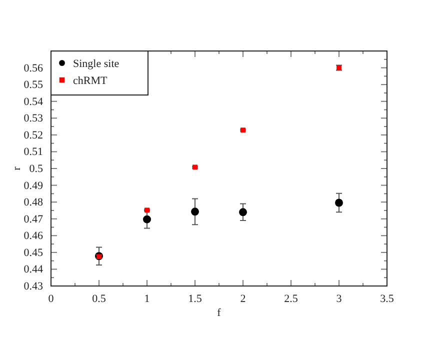 This screenshot has width=436, height=337. I want to click on y-tick-label: 0.46, so click(34, 236).